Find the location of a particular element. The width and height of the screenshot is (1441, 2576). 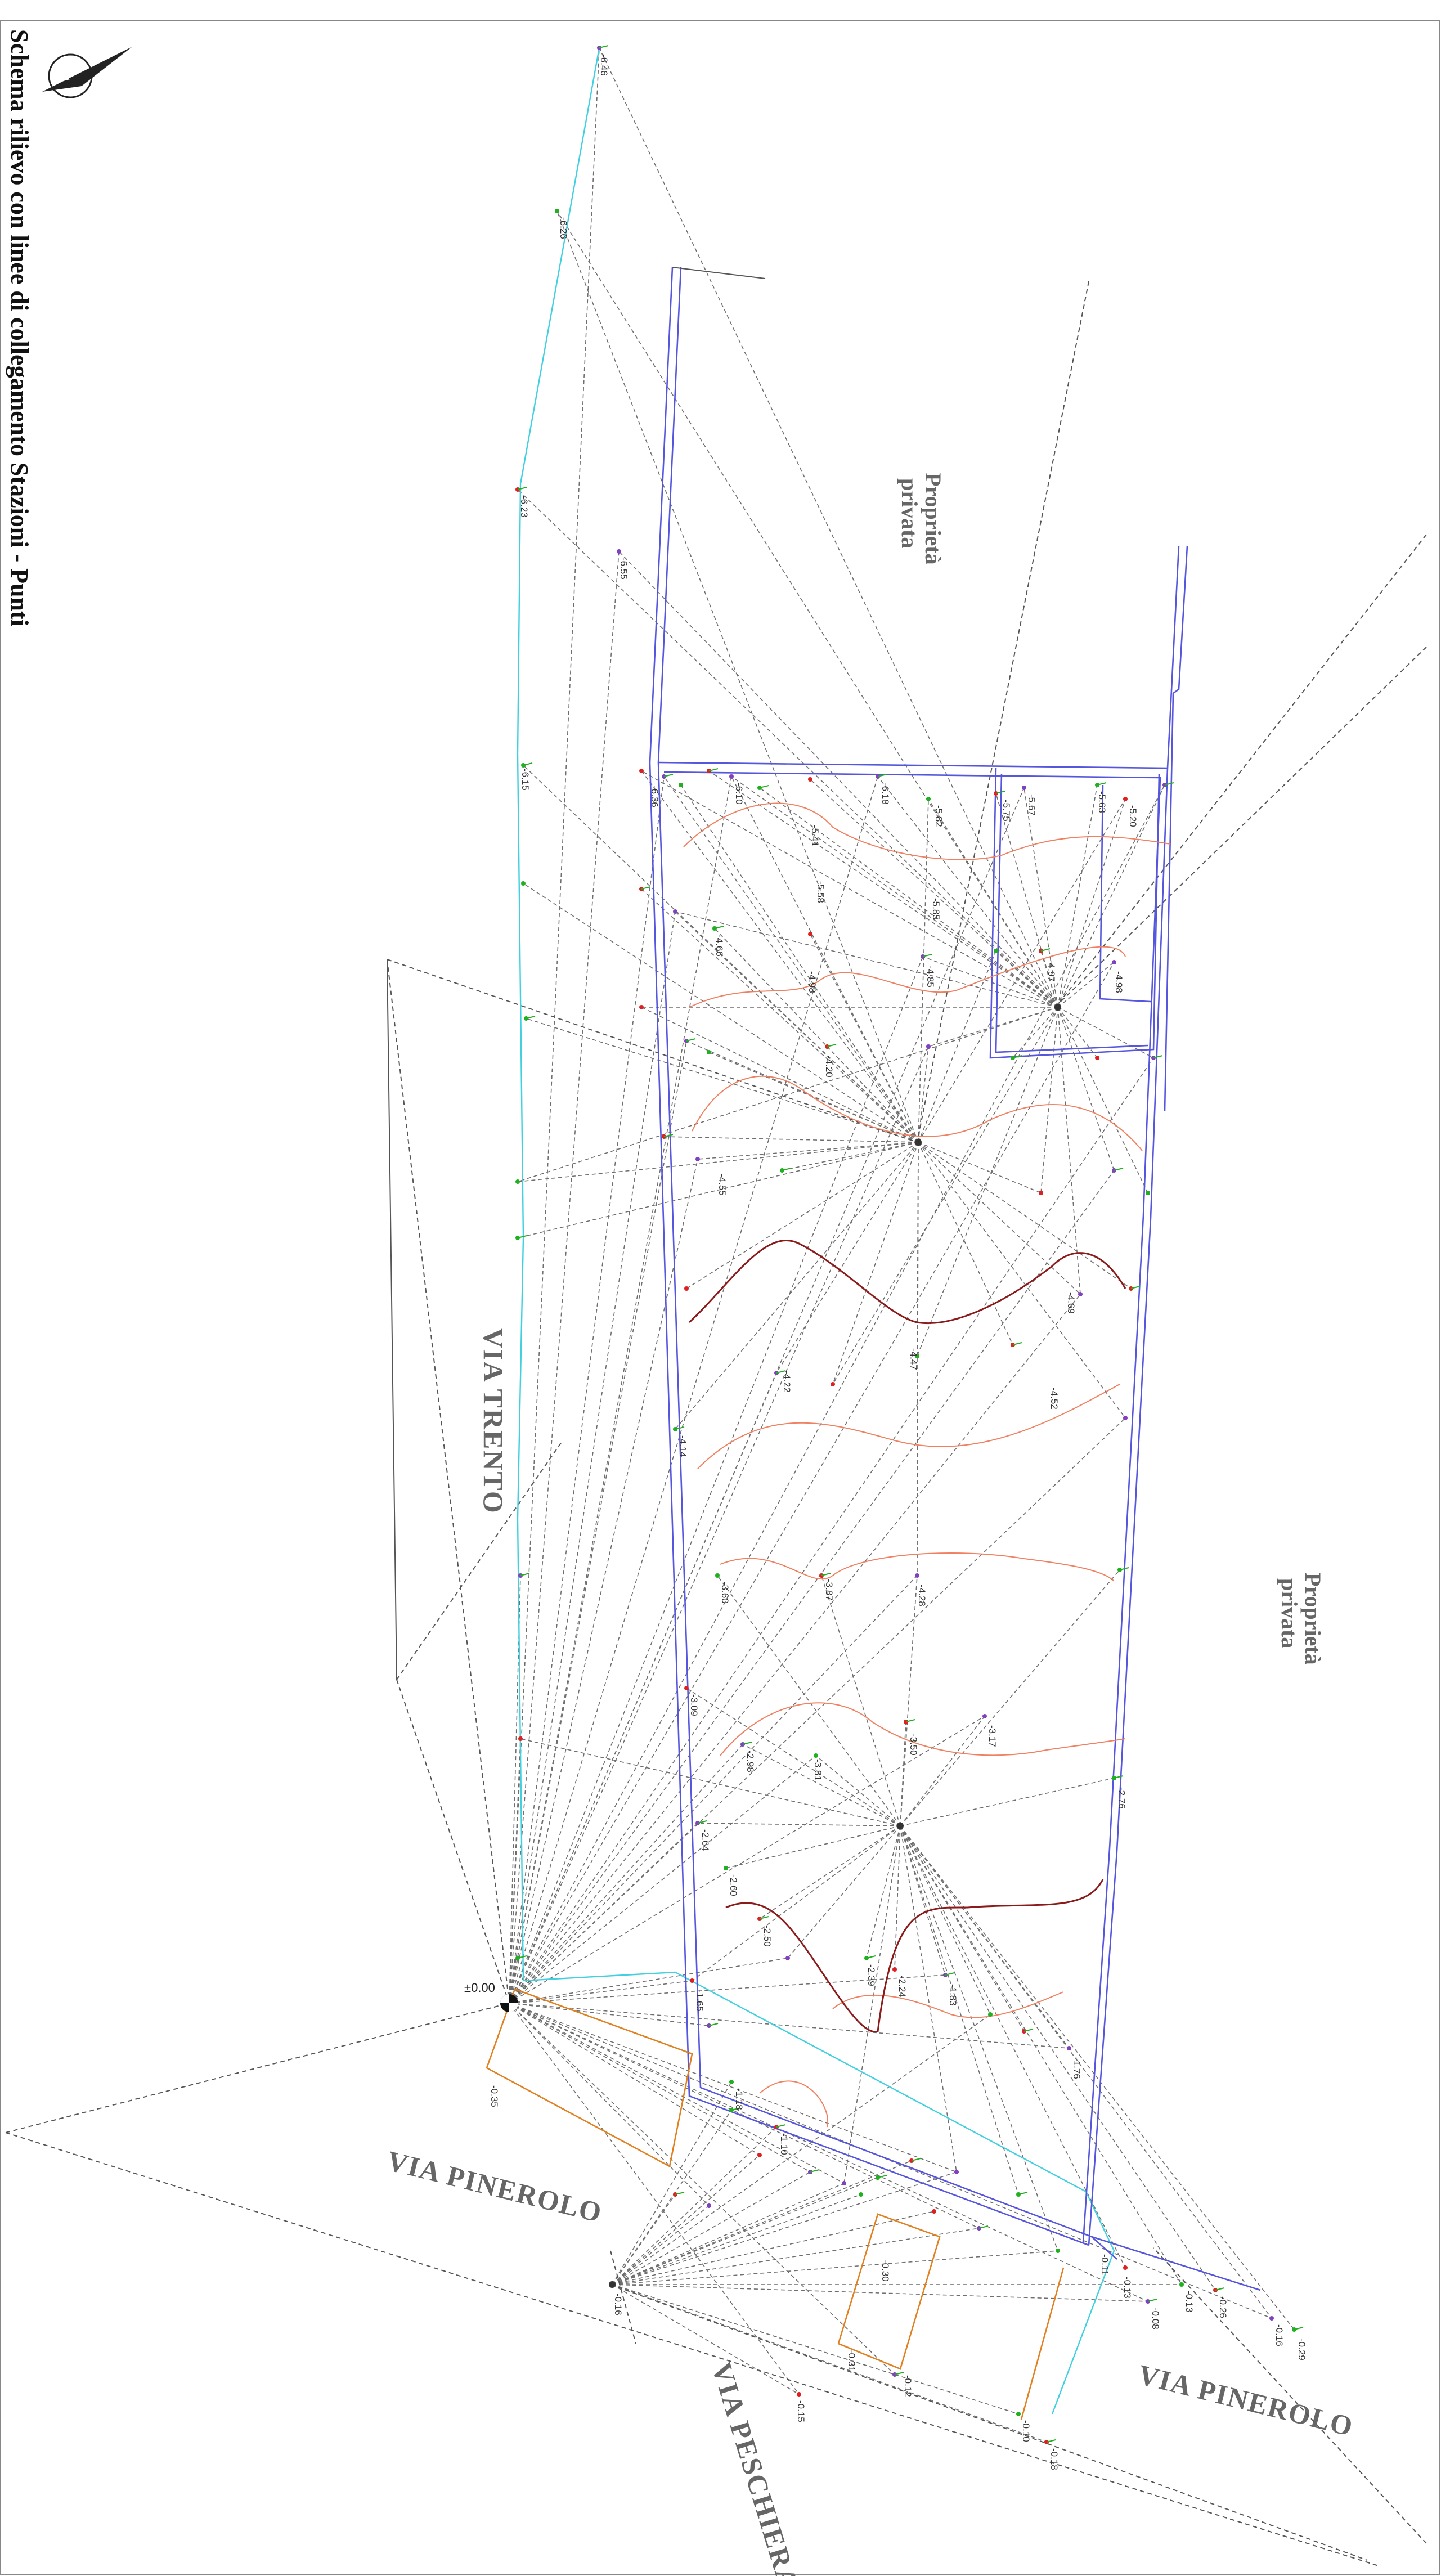

elevation-label: -4.28 is located at coordinates (922, 1595).